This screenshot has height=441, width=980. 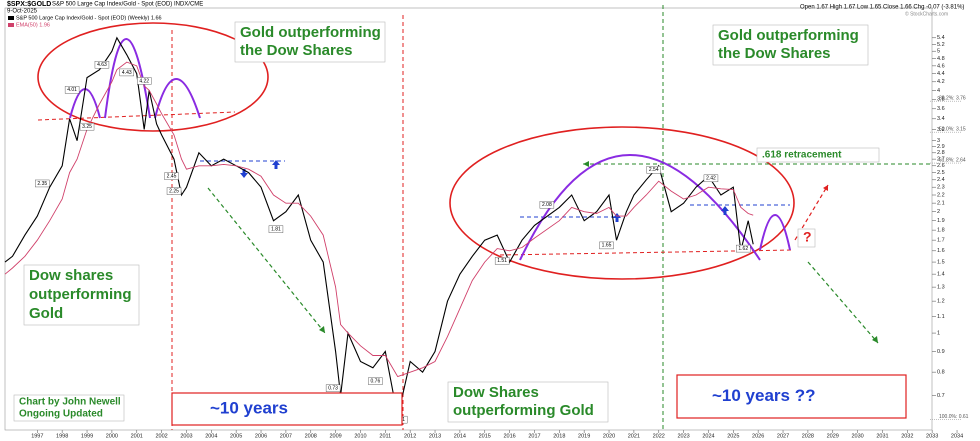 I want to click on point-label: 0.76, so click(x=376, y=381).